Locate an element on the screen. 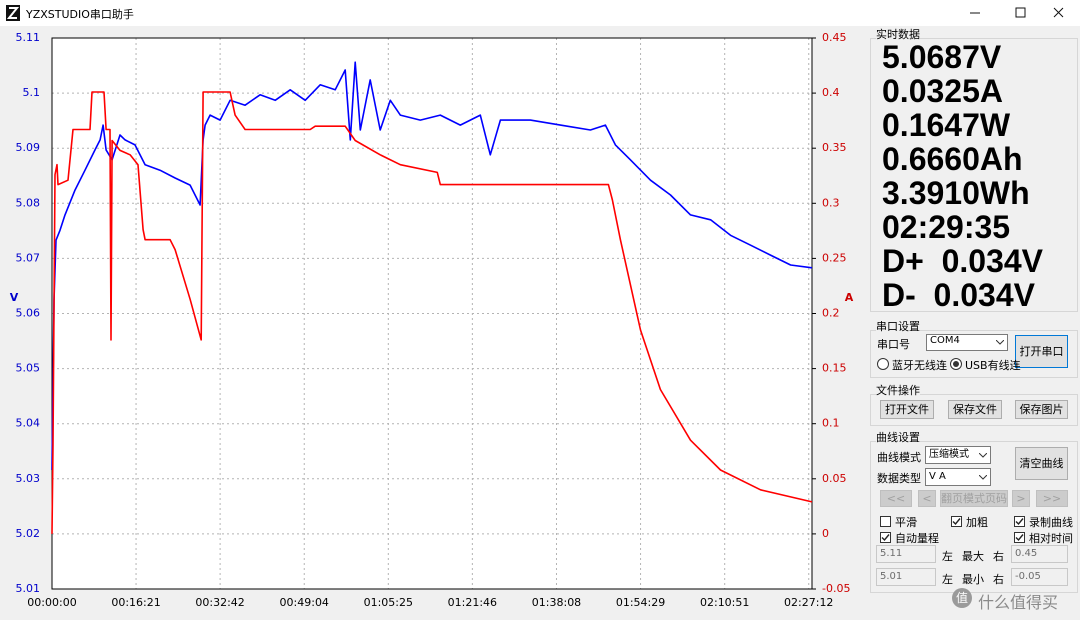 The height and width of the screenshot is (620, 1080). reading: D- 0.034V is located at coordinates (958, 295).